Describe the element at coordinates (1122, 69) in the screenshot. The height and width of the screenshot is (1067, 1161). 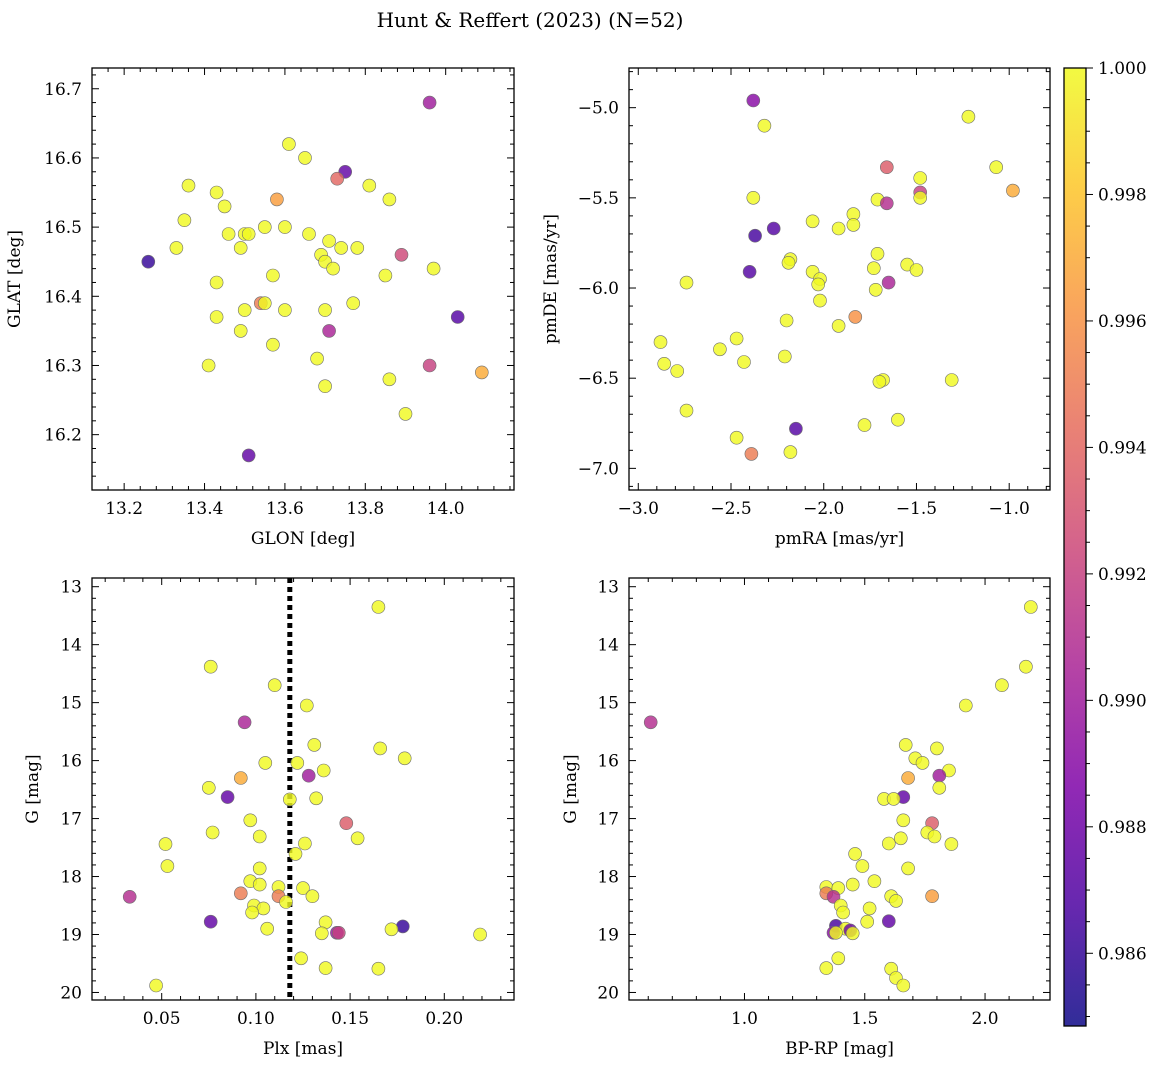
I see `colorbar-tick-label: 1.000` at that location.